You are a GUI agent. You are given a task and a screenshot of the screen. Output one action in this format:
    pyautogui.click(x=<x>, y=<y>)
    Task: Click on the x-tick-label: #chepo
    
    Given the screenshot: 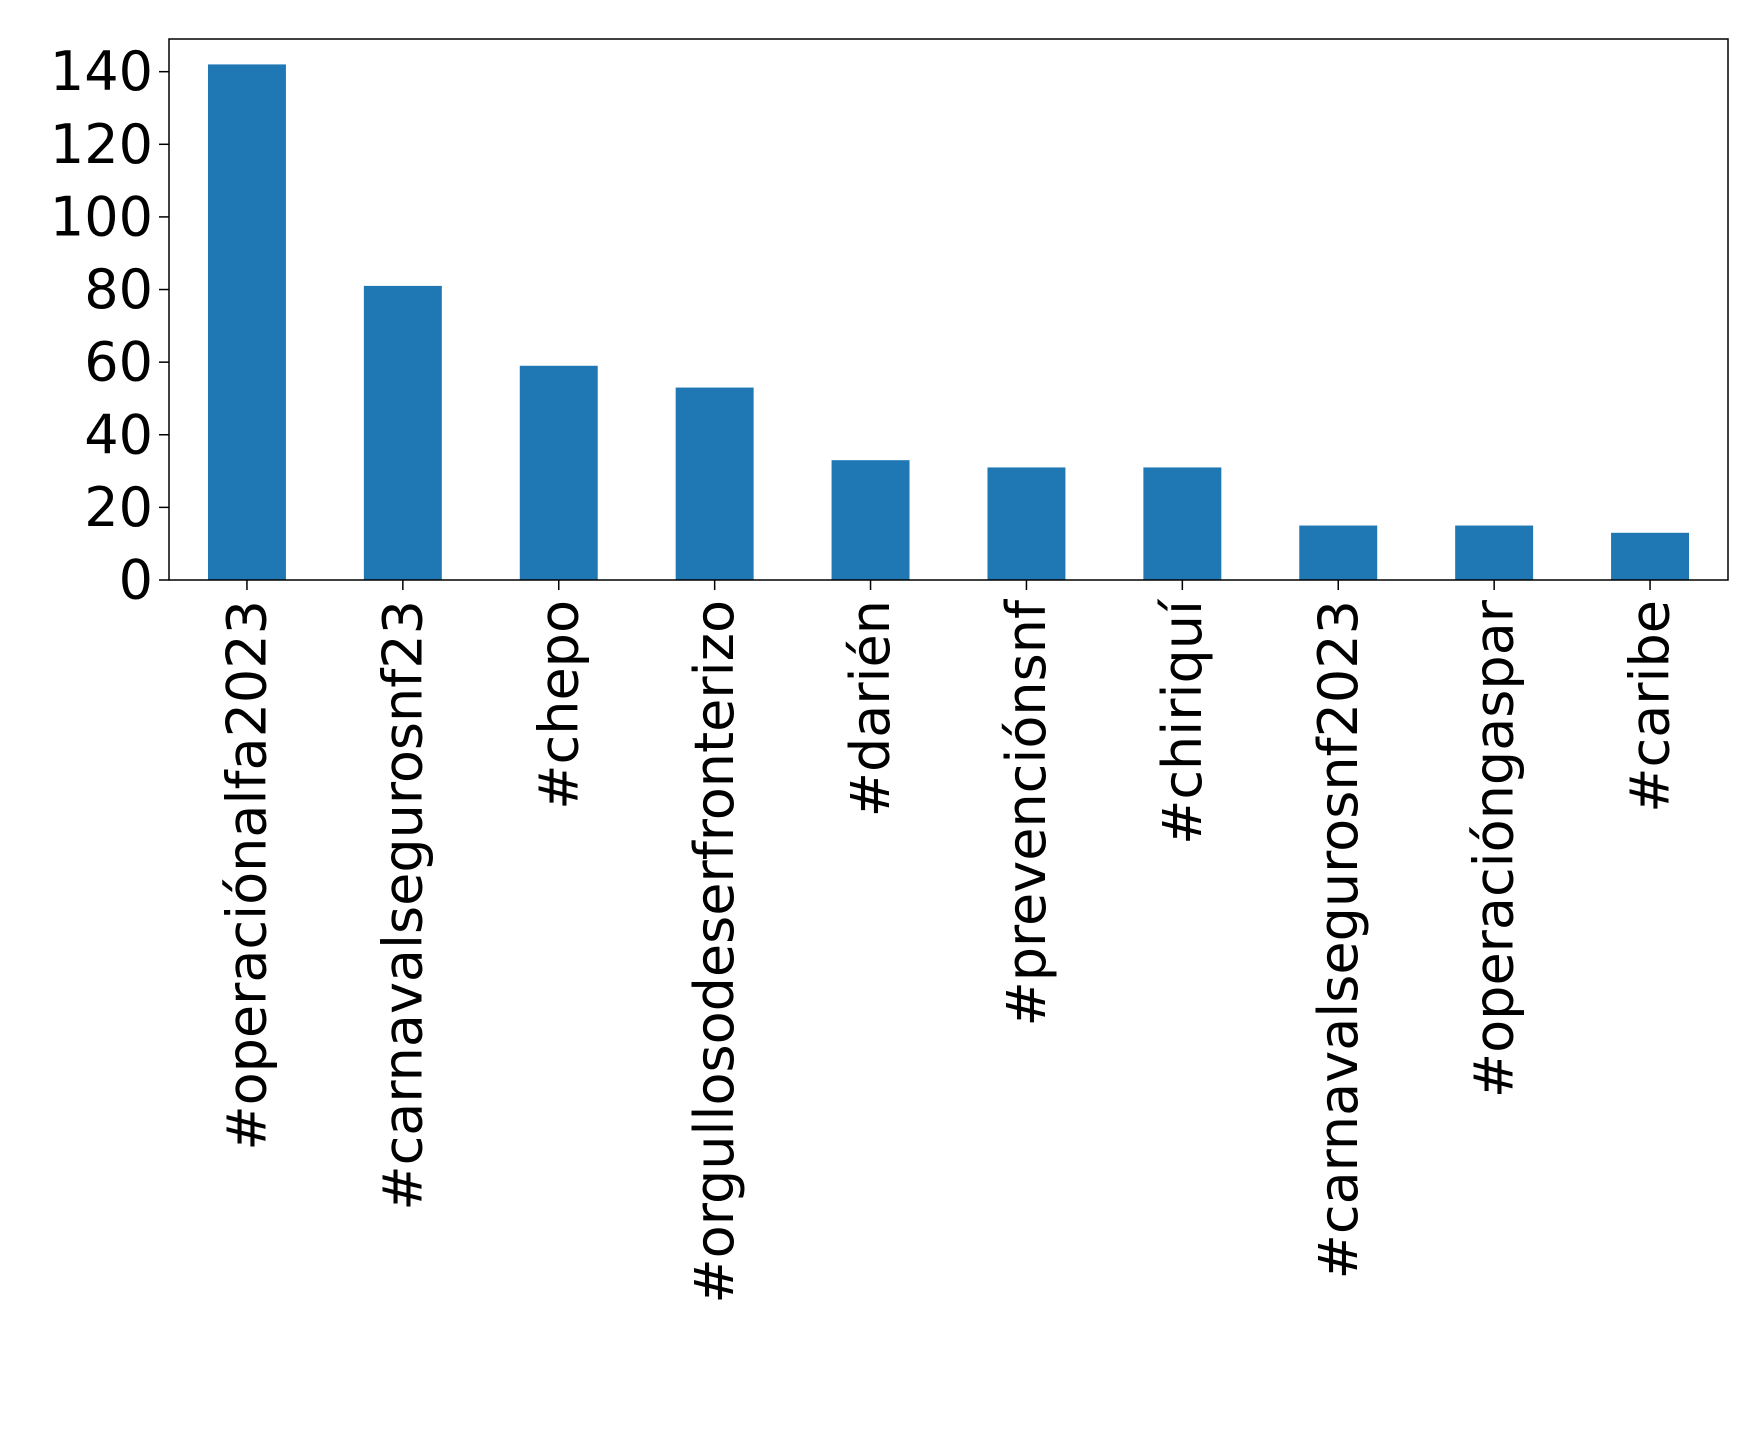 What is the action you would take?
    pyautogui.click(x=558, y=705)
    